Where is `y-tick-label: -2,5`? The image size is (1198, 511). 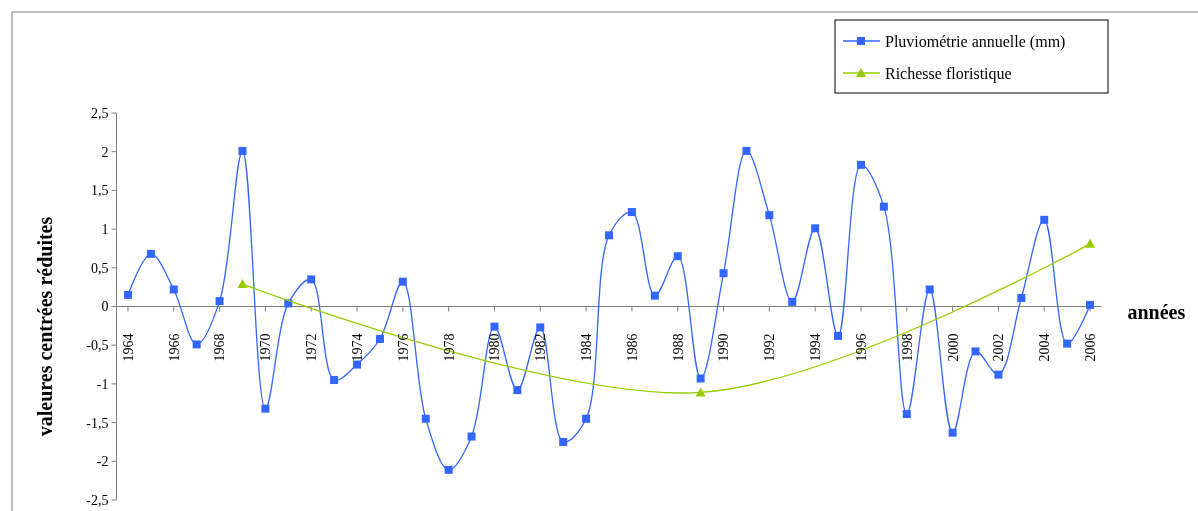 y-tick-label: -2,5 is located at coordinates (97, 500).